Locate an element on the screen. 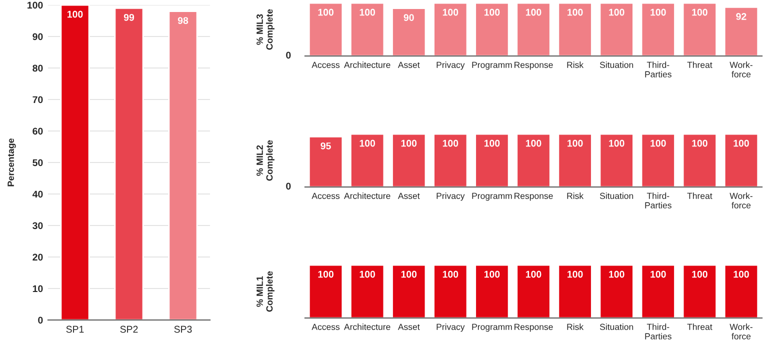 The image size is (768, 349). y-tick-label: 60 is located at coordinates (37, 131).